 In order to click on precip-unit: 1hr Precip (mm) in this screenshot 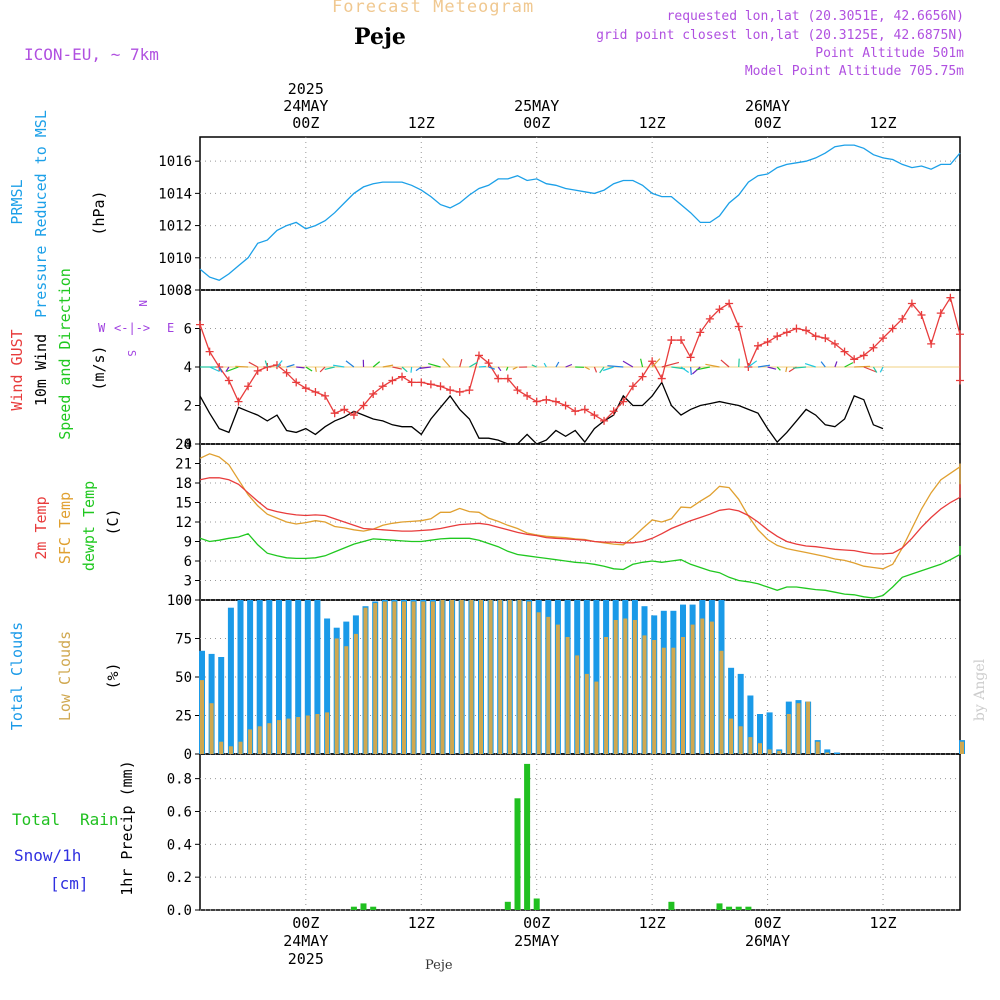, I will do `click(127, 827)`.